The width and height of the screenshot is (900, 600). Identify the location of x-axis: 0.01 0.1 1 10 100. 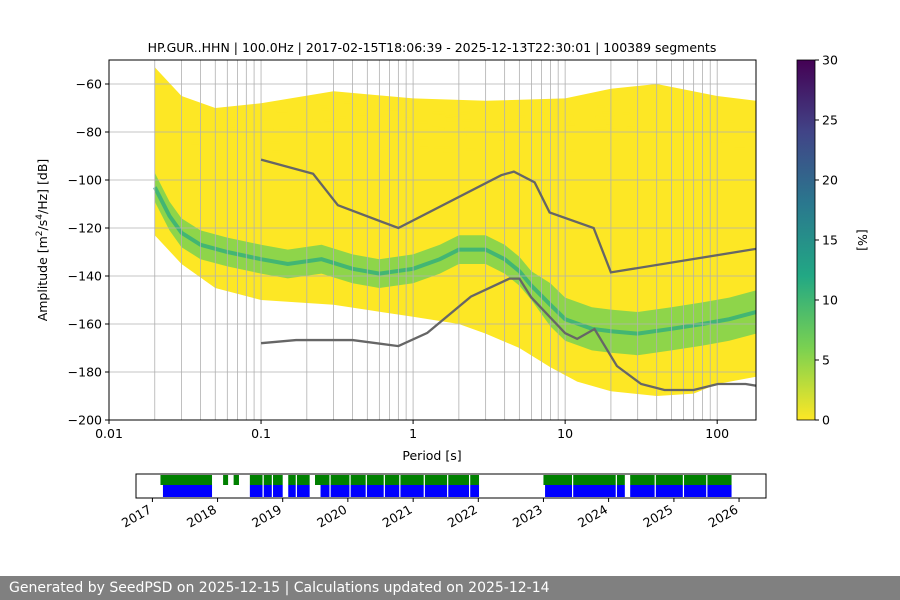
(412, 430).